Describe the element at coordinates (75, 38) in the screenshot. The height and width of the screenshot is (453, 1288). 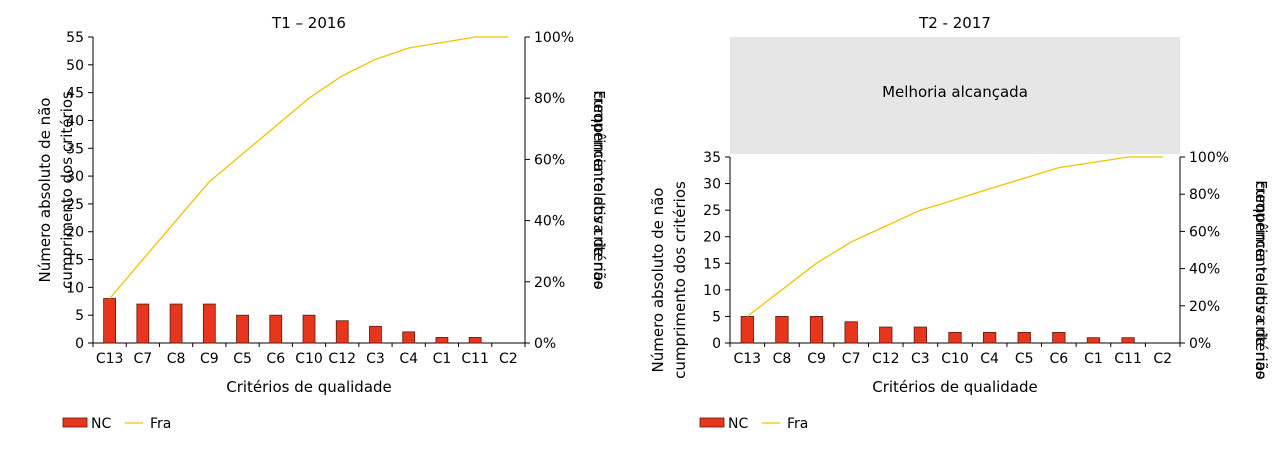
I see `y-tick-label-left: 55` at that location.